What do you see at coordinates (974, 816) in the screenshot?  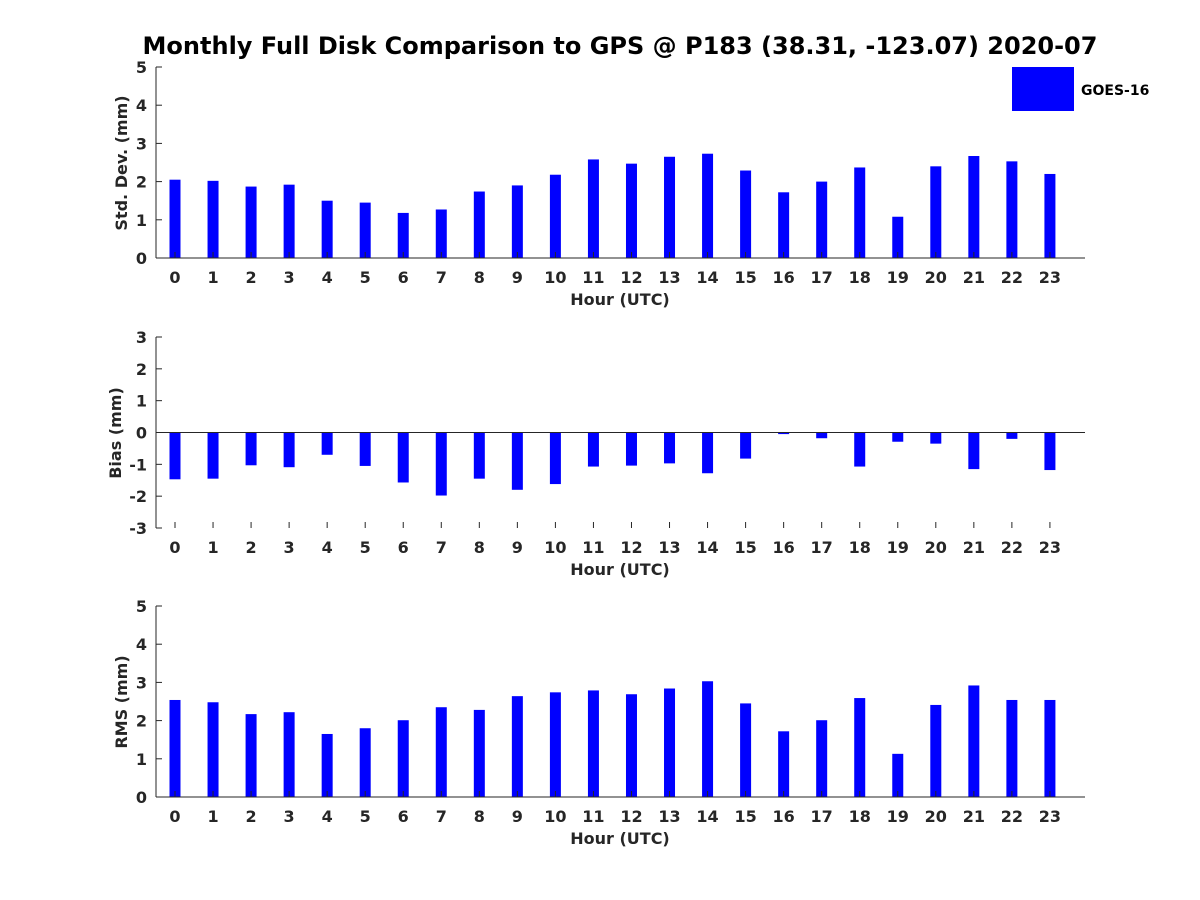 I see `rms-x-tick-label: 21` at bounding box center [974, 816].